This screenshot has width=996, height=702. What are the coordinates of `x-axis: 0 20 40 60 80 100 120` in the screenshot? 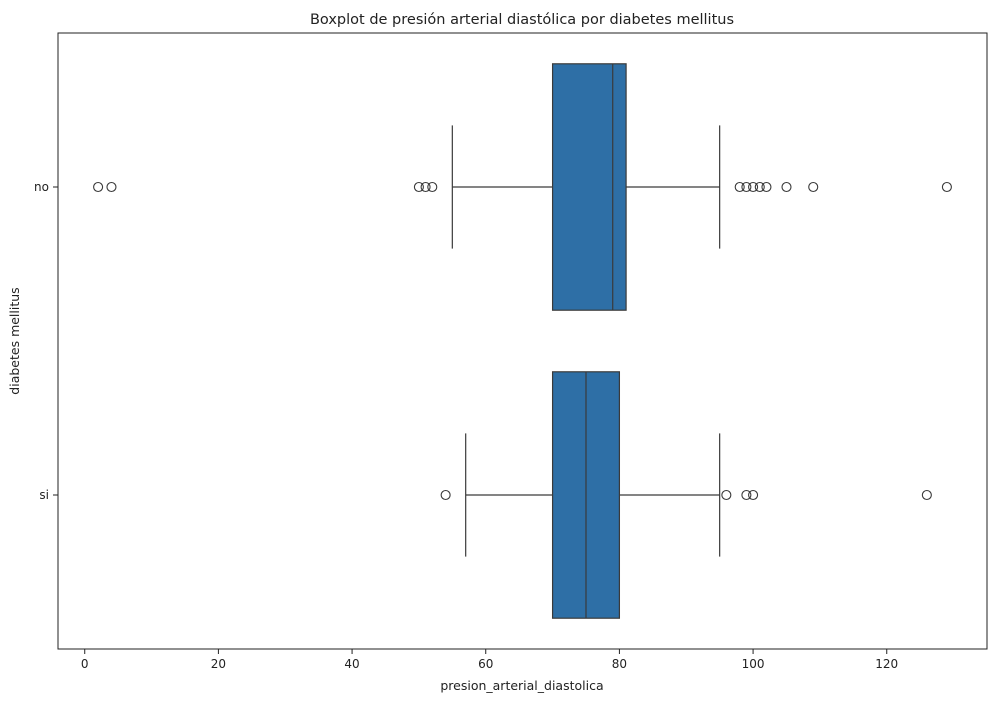 It's located at (489, 660).